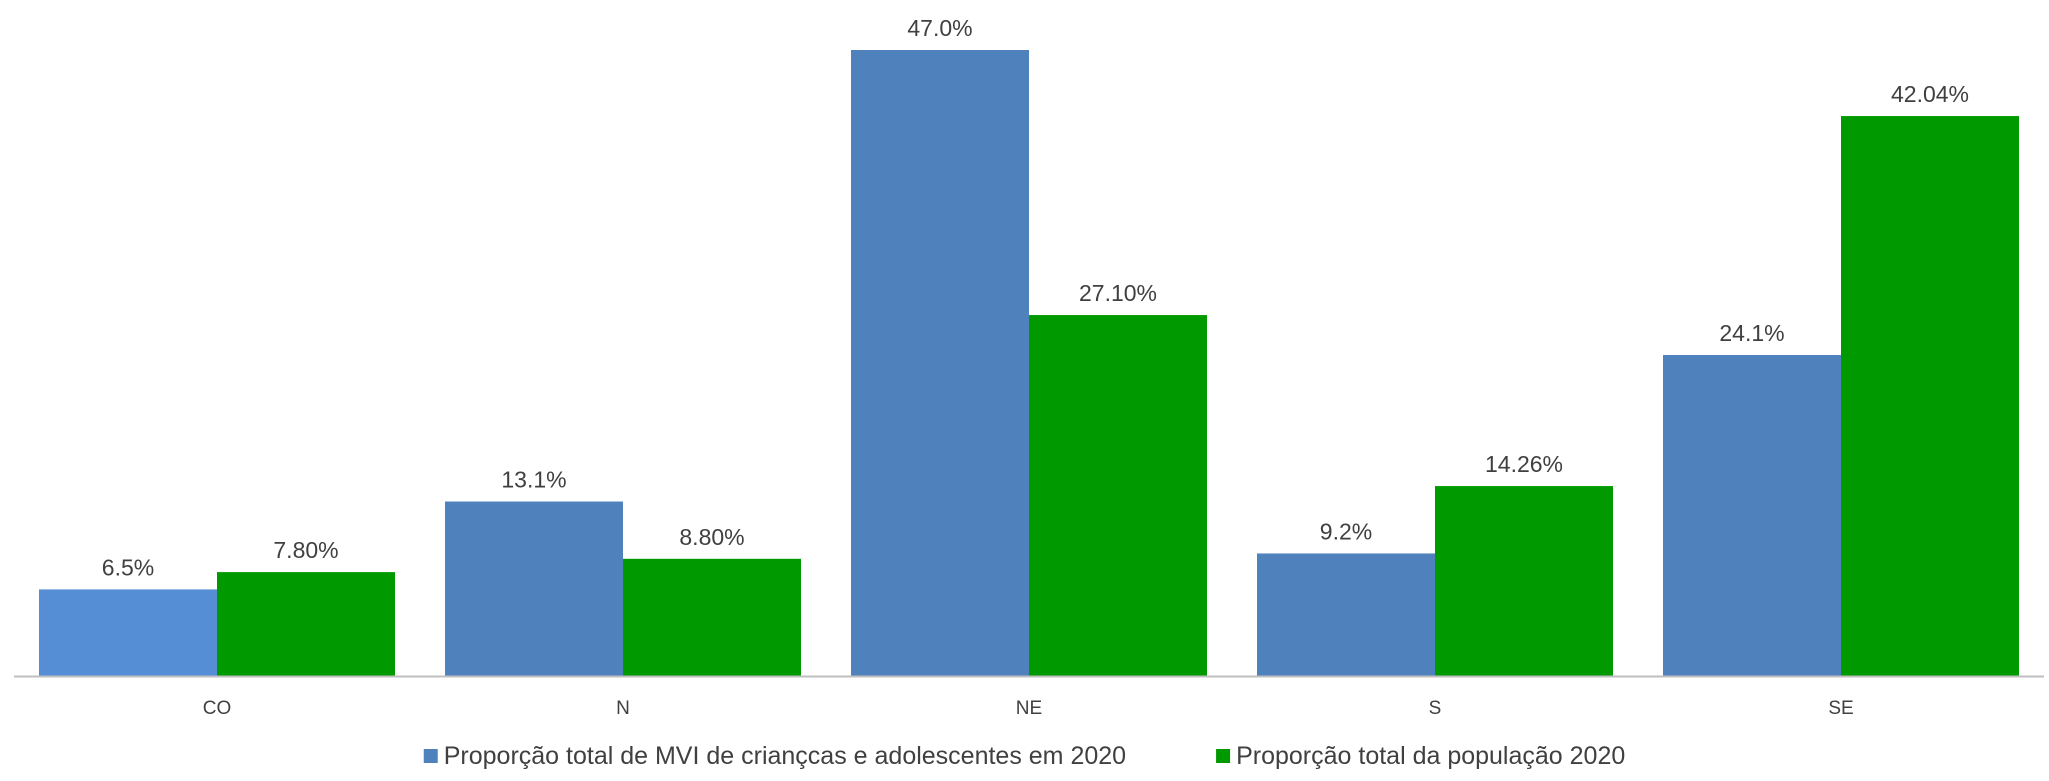 This screenshot has width=2049, height=781. Describe the element at coordinates (1118, 293) in the screenshot. I see `data-label-ne-series-2: 27.10%` at that location.